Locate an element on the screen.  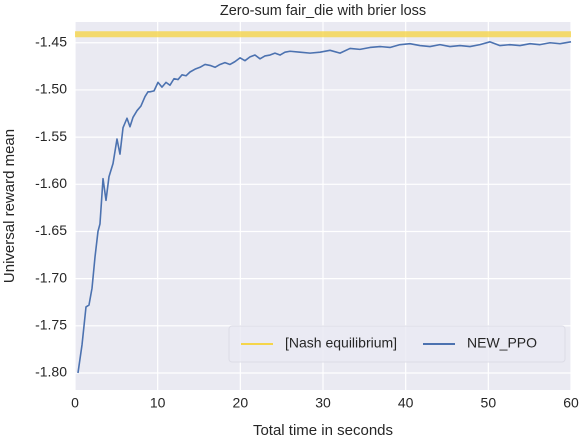
y-axis-label: Universal reward mean is located at coordinates (9, 206).